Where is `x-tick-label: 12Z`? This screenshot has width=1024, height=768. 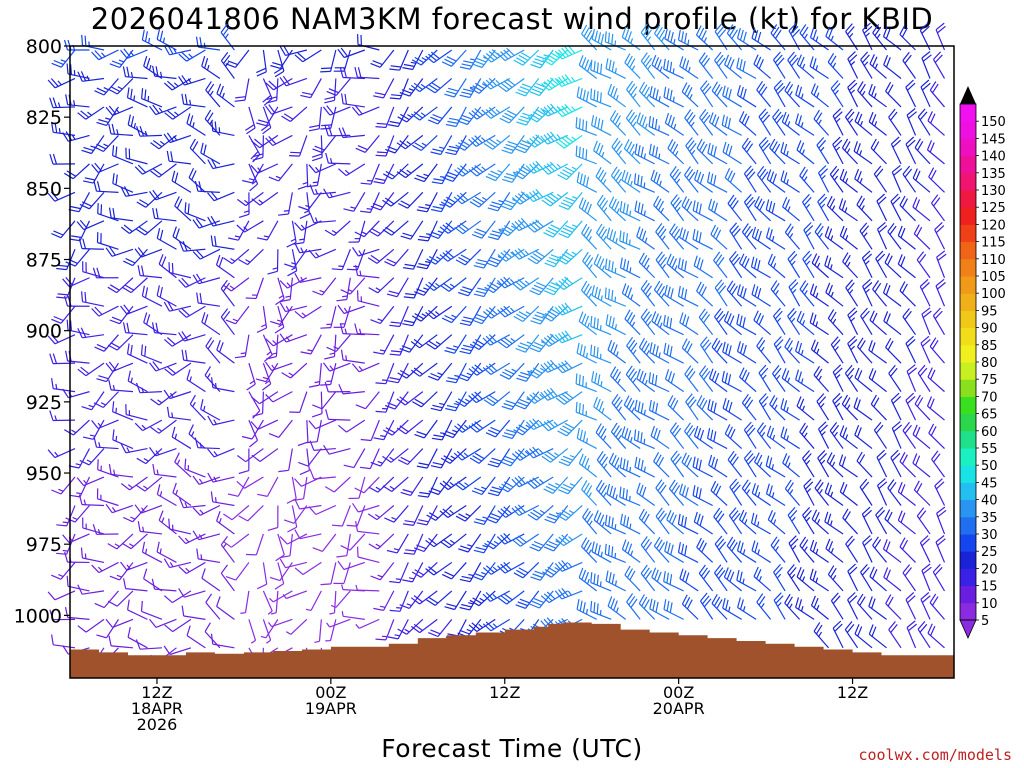
x-tick-label: 12Z is located at coordinates (156, 692).